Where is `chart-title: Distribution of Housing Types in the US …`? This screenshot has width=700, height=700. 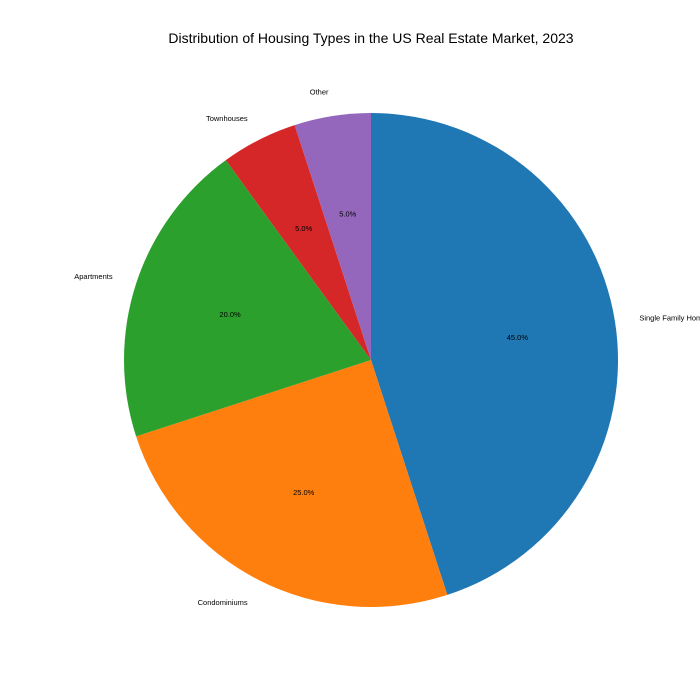 chart-title: Distribution of Housing Types in the US … is located at coordinates (370, 38).